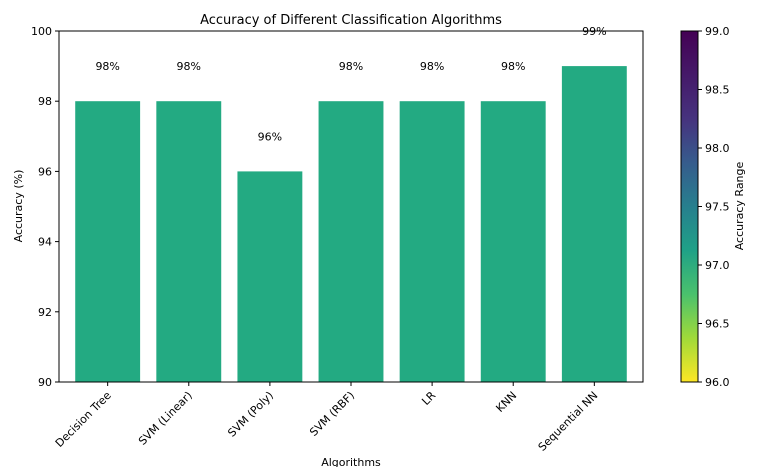 This screenshot has height=467, width=758. I want to click on y-tick-label: 92, so click(45, 312).